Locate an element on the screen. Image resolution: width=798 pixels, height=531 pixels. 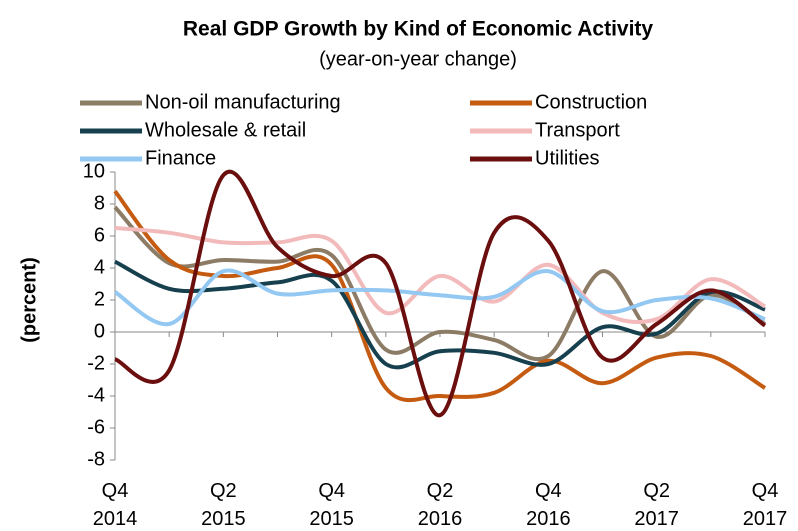
y-tick-label: 8 is located at coordinates (99, 203).